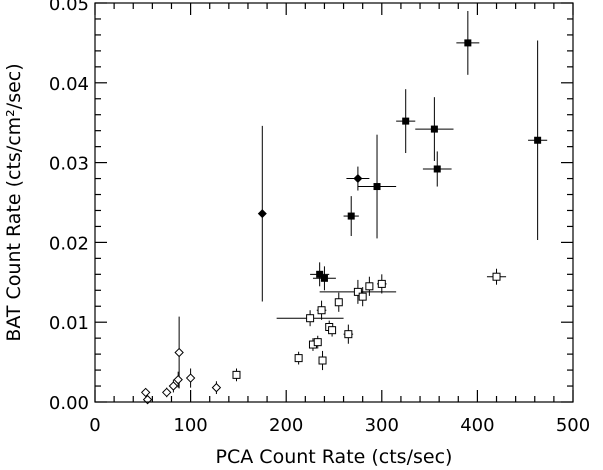  I want to click on y-tick-label: 0.02, so click(69, 243).